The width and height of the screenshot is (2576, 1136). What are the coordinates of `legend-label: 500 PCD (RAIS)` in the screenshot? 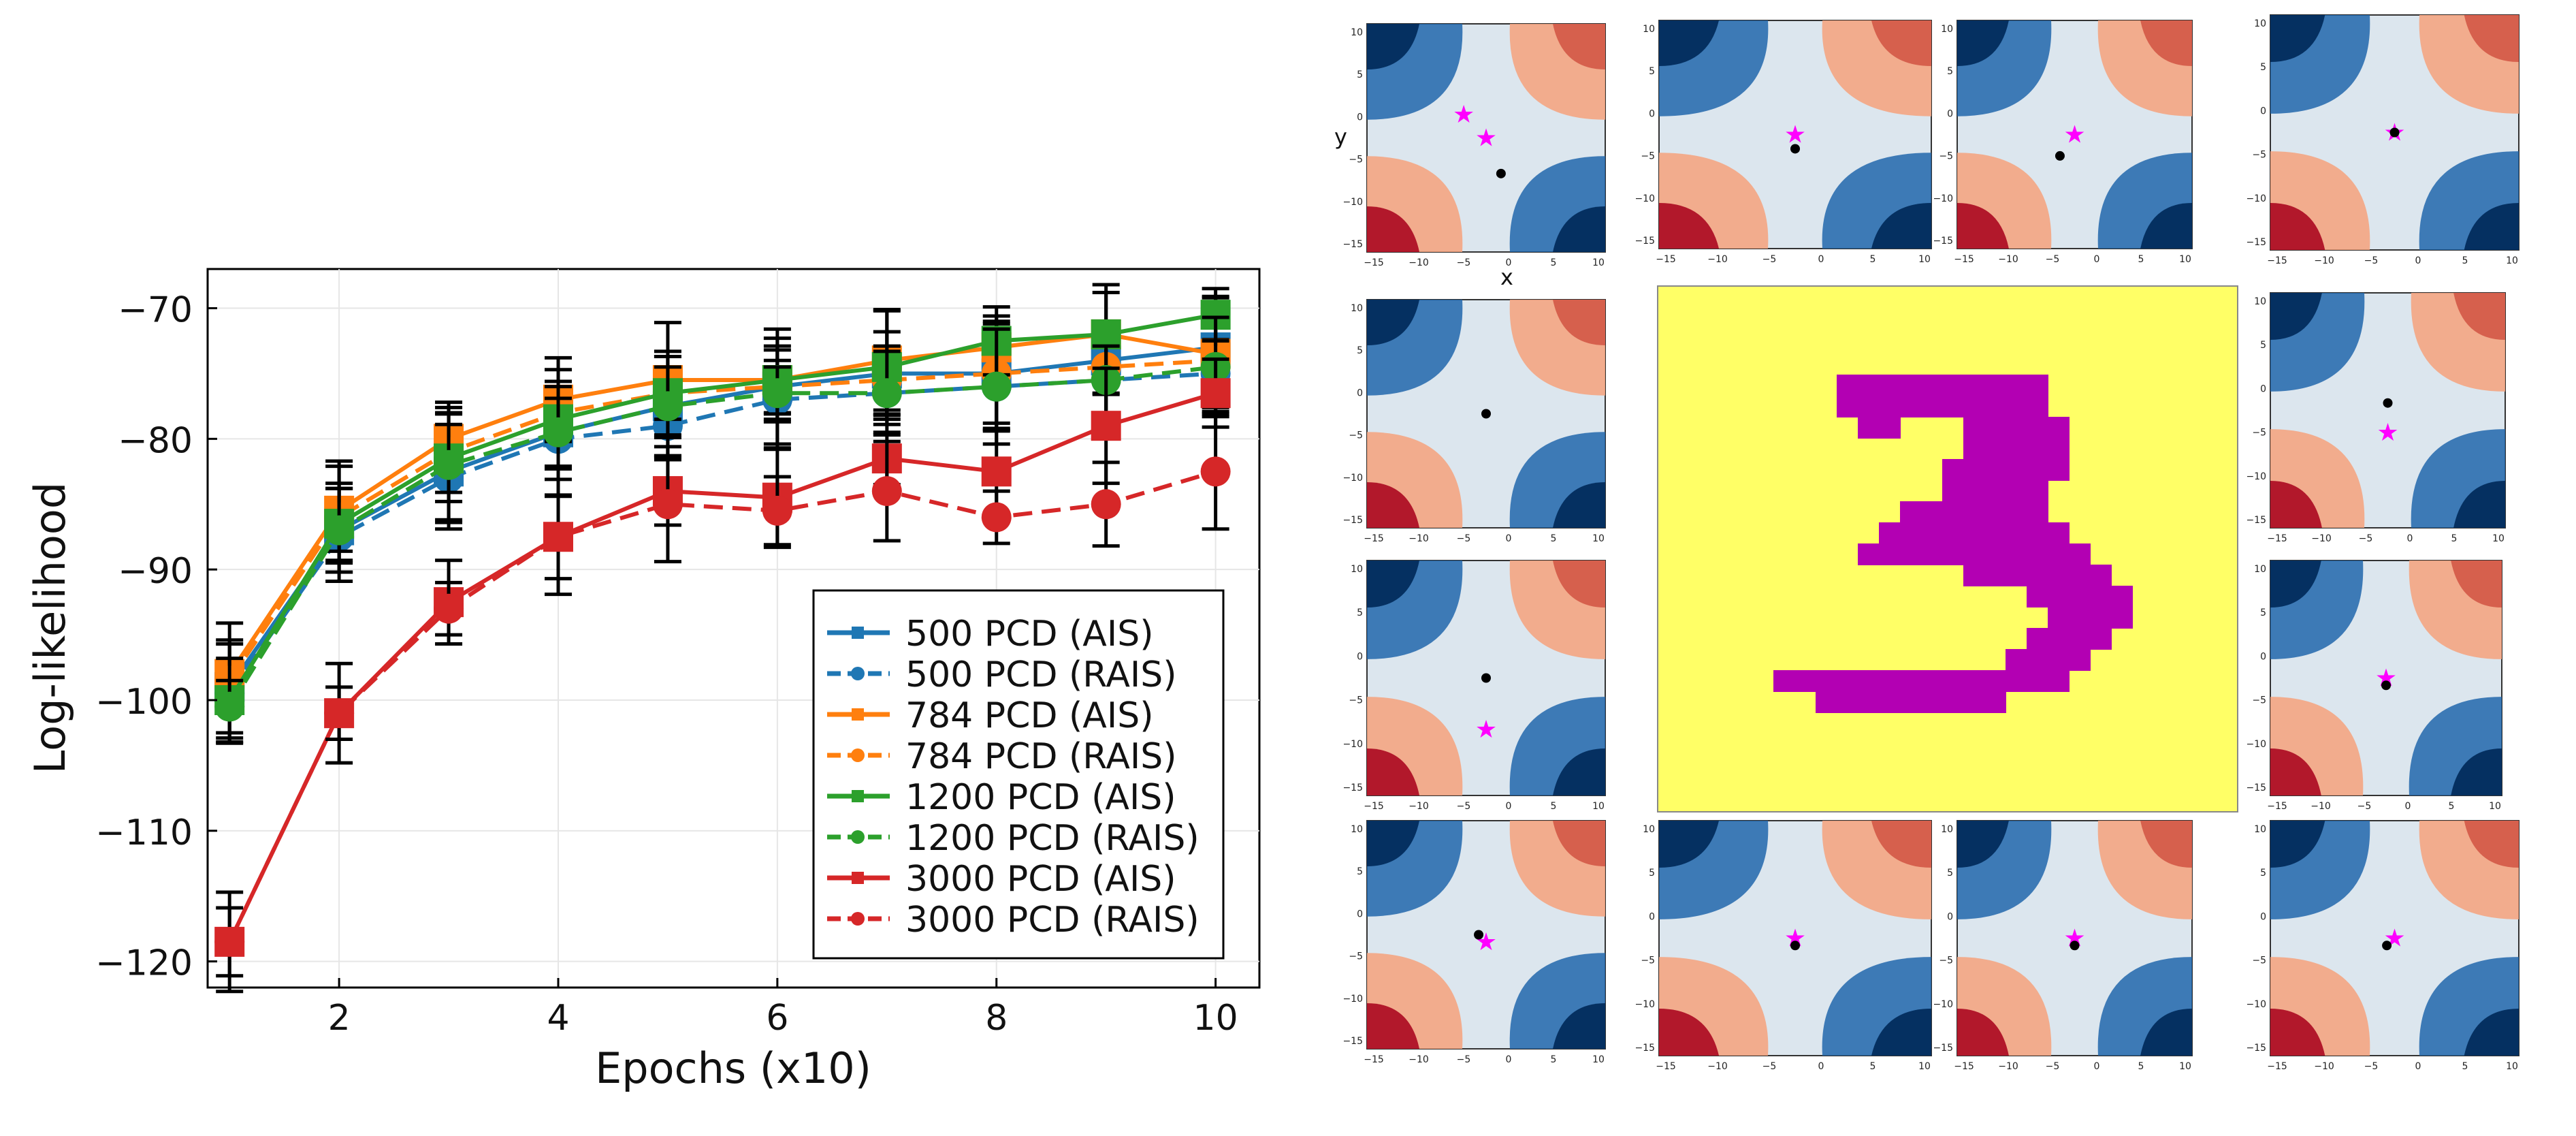 It's located at (1041, 674).